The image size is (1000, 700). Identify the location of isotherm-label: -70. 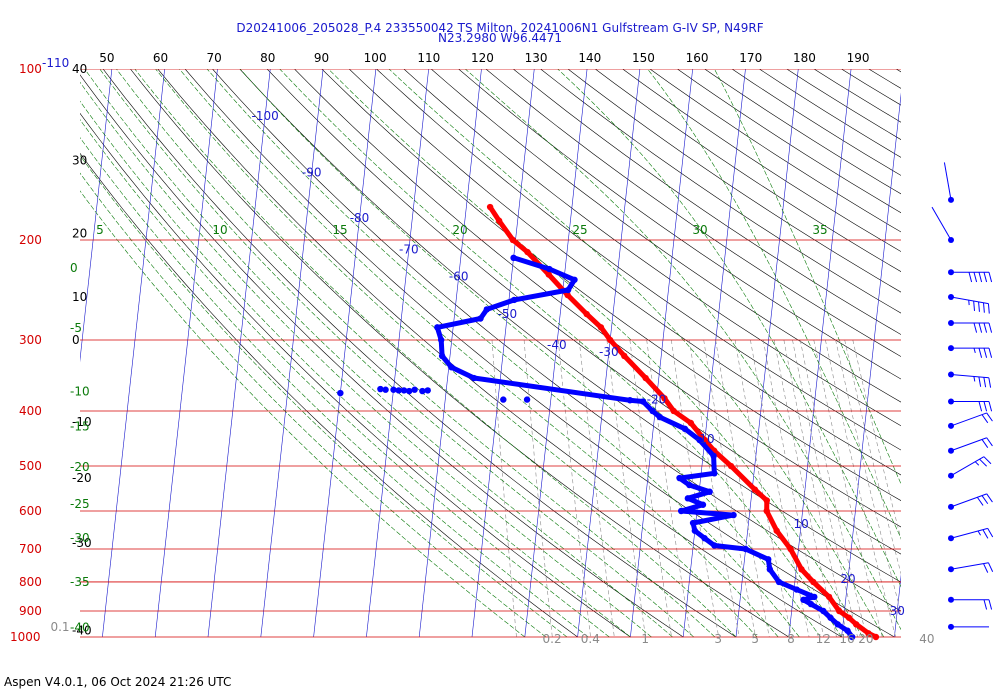
(409, 250).